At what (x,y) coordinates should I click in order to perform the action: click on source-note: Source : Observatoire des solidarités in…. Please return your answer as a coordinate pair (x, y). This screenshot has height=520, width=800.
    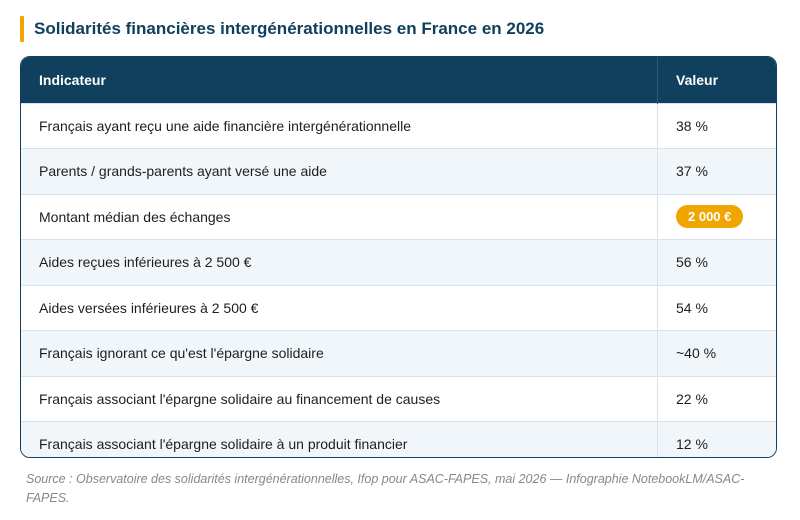
    Looking at the image, I should click on (385, 488).